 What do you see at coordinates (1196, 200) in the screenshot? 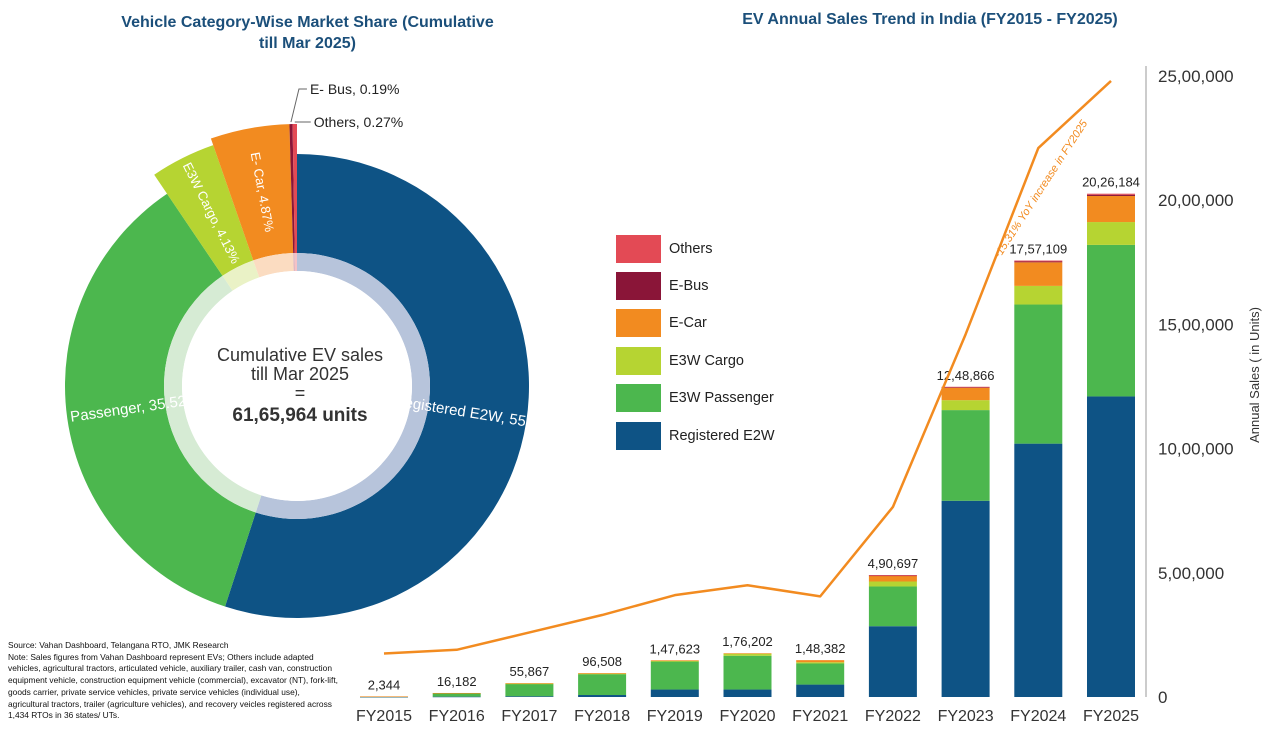
I see `y-tick-label: 20,00,000` at bounding box center [1196, 200].